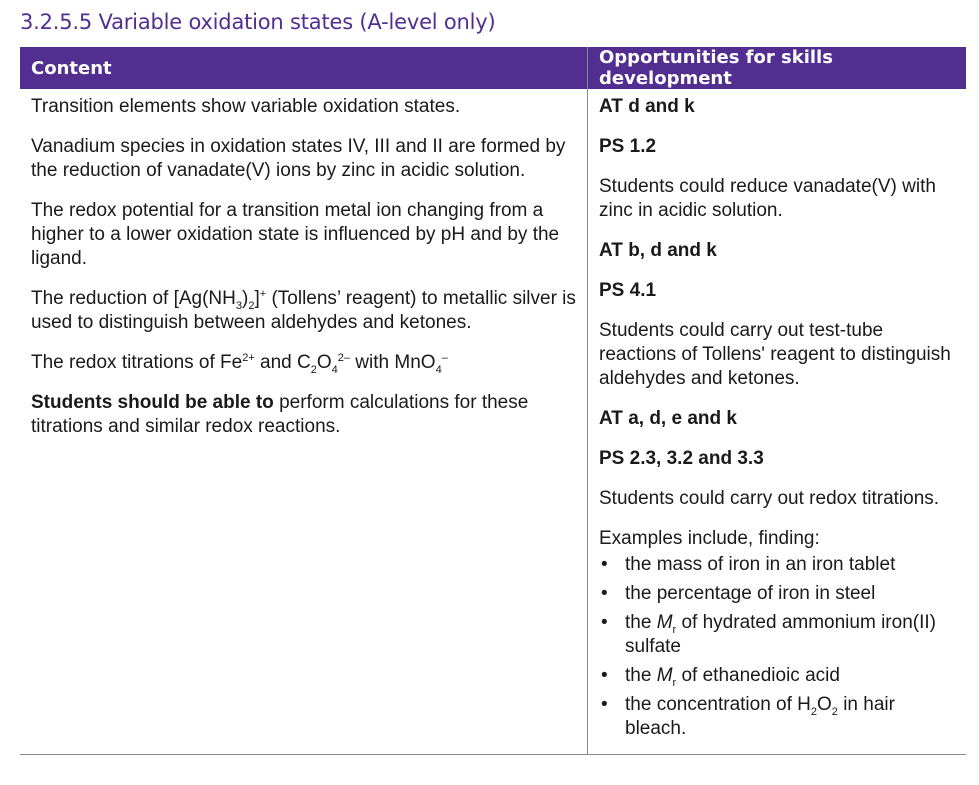 This screenshot has width=979, height=785. I want to click on text-segment: AT d and k, so click(647, 106).